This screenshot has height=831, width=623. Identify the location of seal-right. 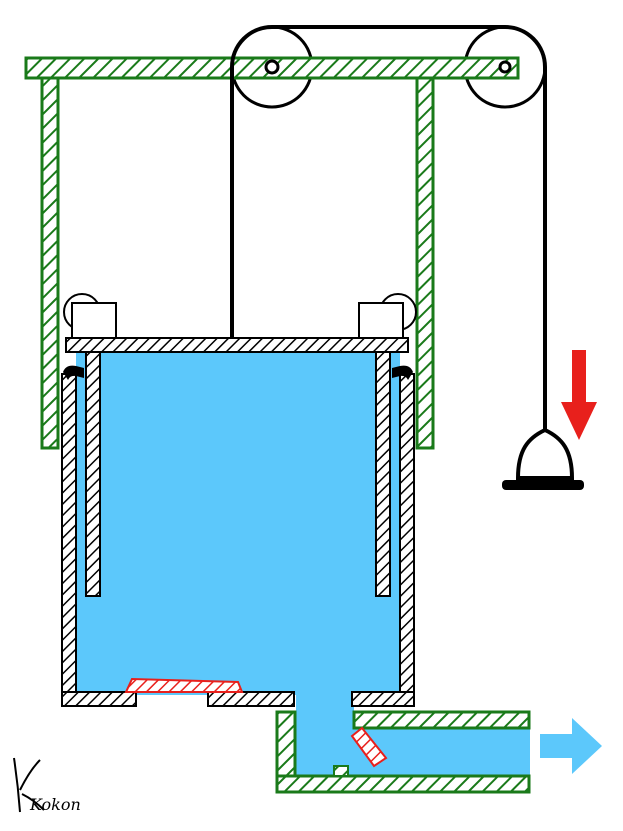
(402, 372).